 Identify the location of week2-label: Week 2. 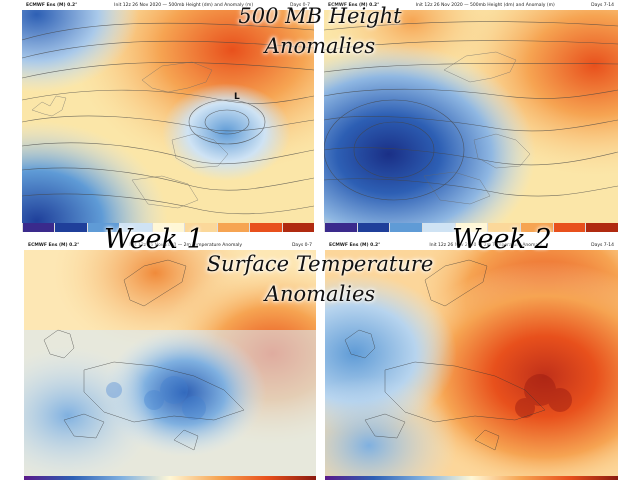
(502, 239).